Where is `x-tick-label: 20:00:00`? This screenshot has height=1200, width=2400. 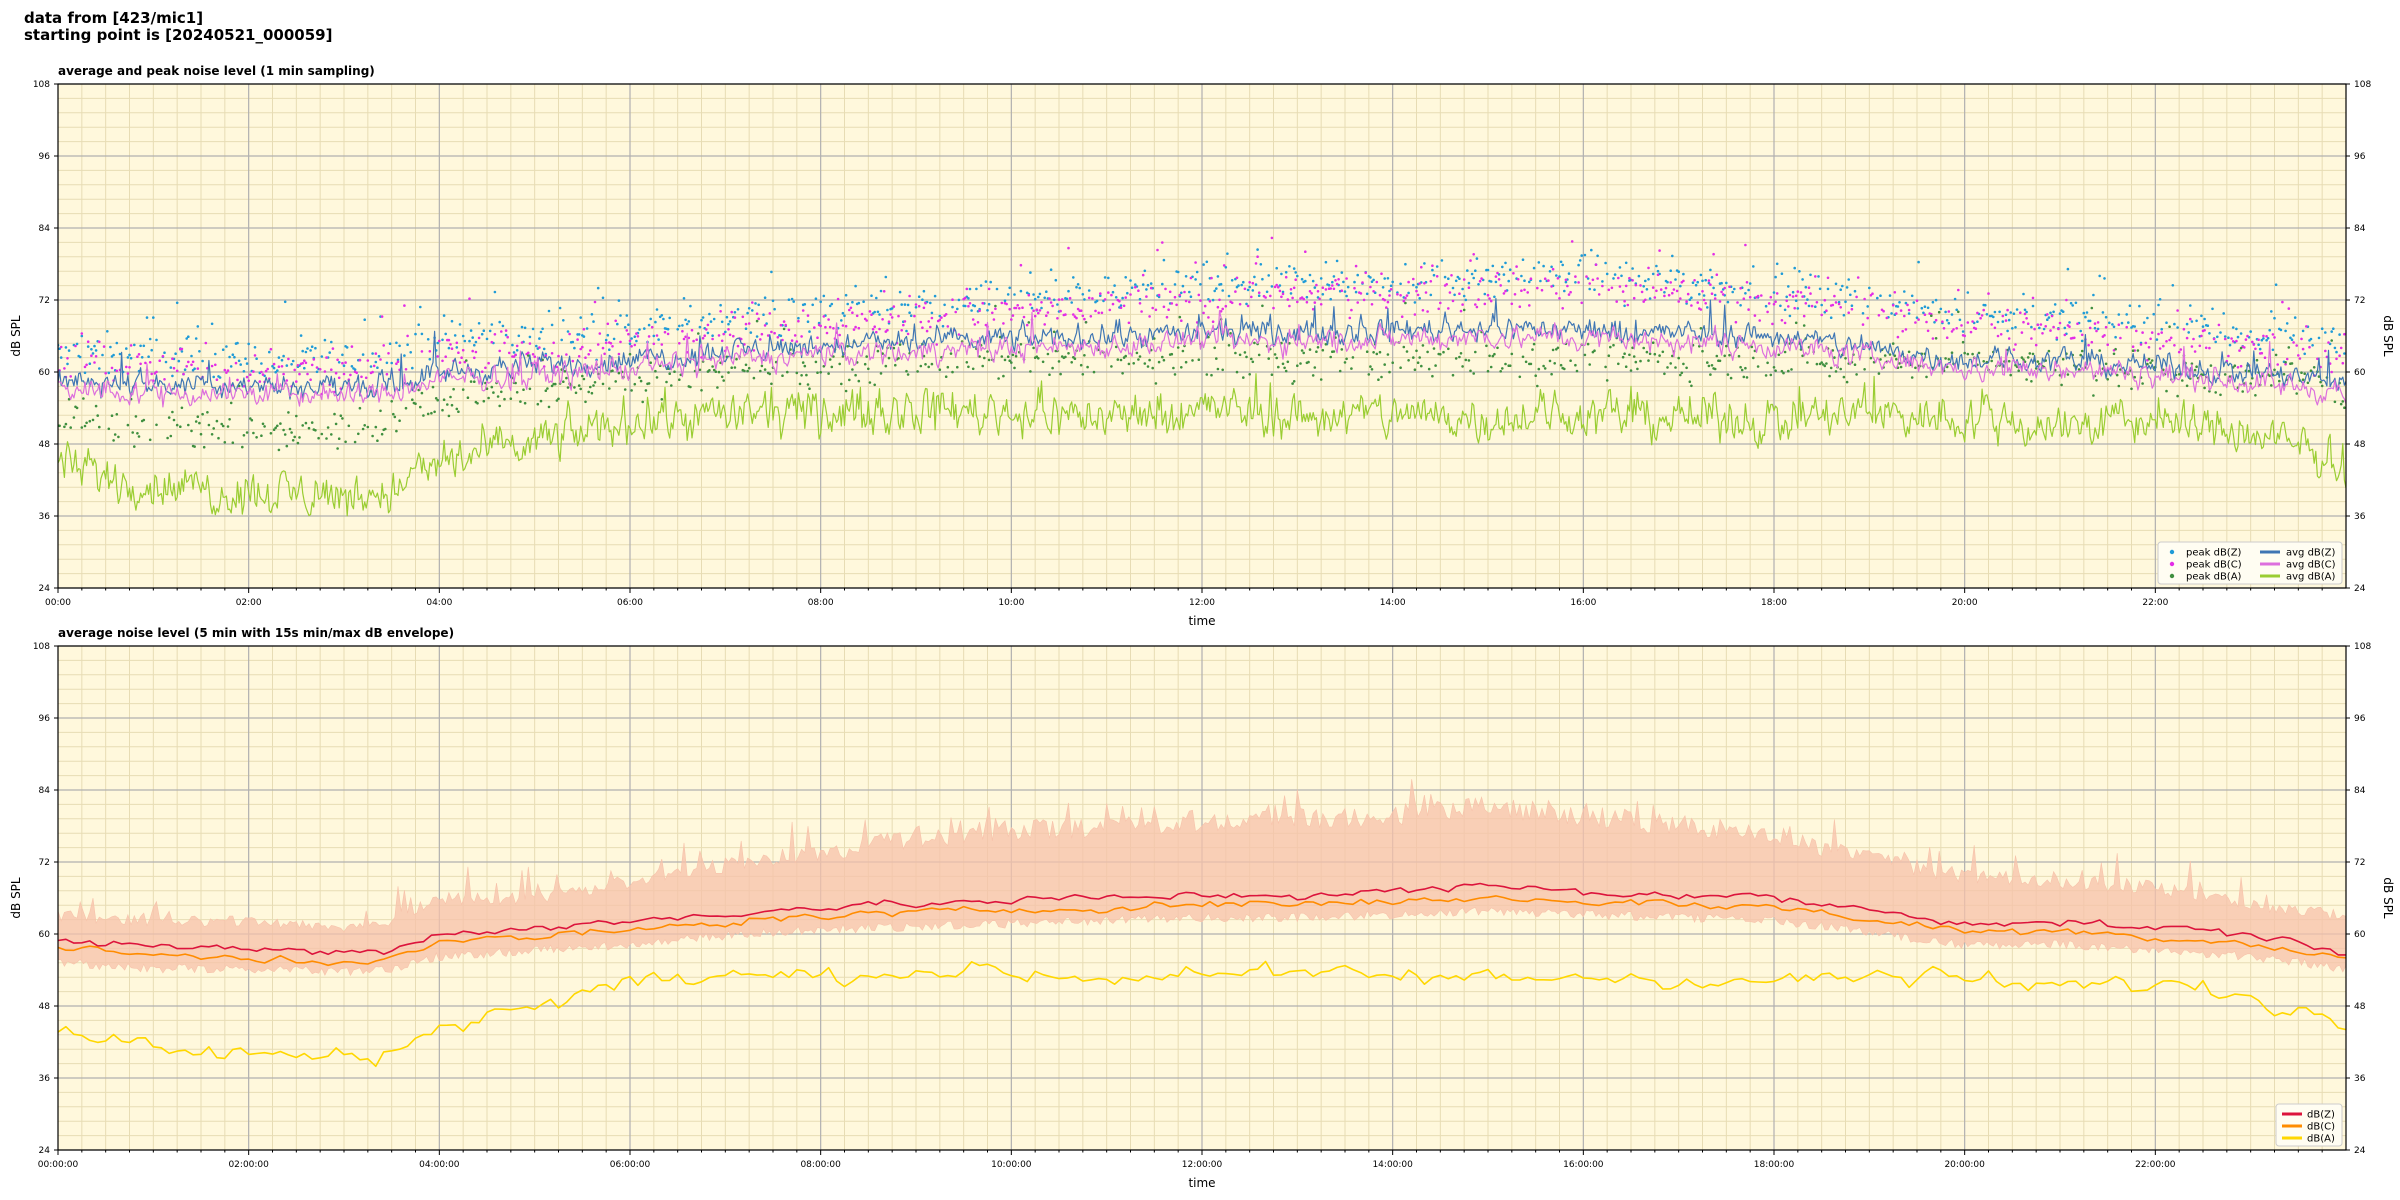
x-tick-label: 20:00:00 is located at coordinates (1964, 1165).